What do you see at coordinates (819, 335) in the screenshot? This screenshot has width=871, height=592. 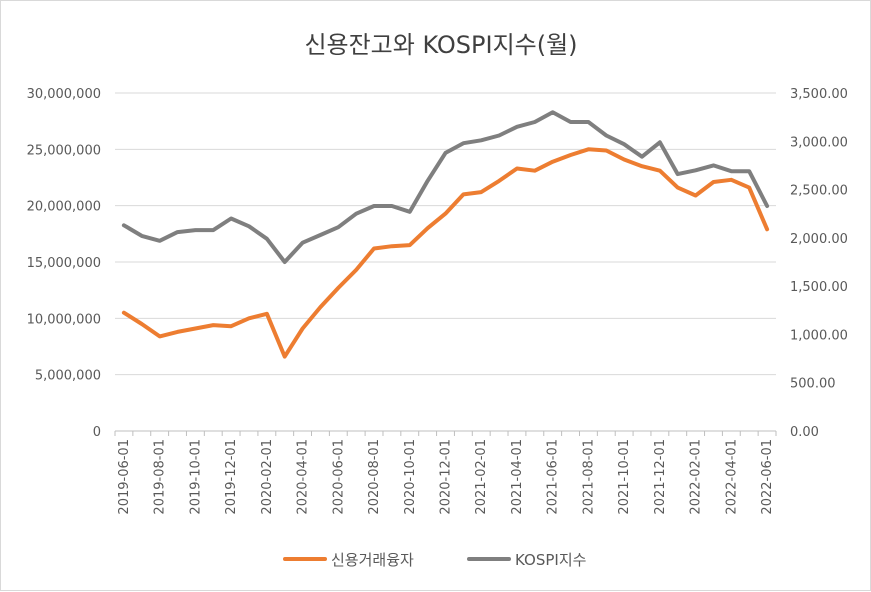 I see `y-right-tick-label: 1,000.00` at bounding box center [819, 335].